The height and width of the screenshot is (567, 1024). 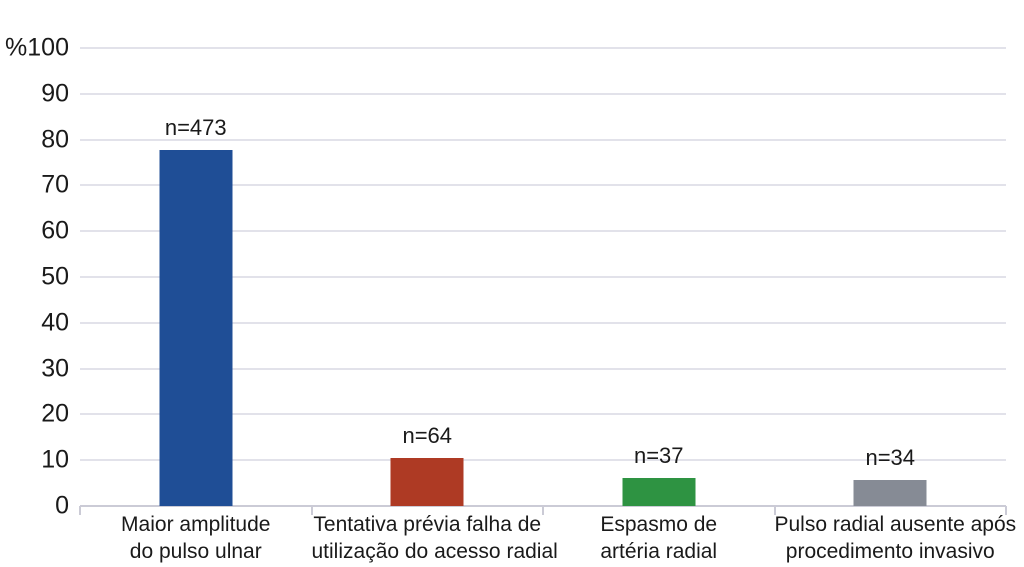 I want to click on y-tick-label: 10, so click(x=55, y=459).